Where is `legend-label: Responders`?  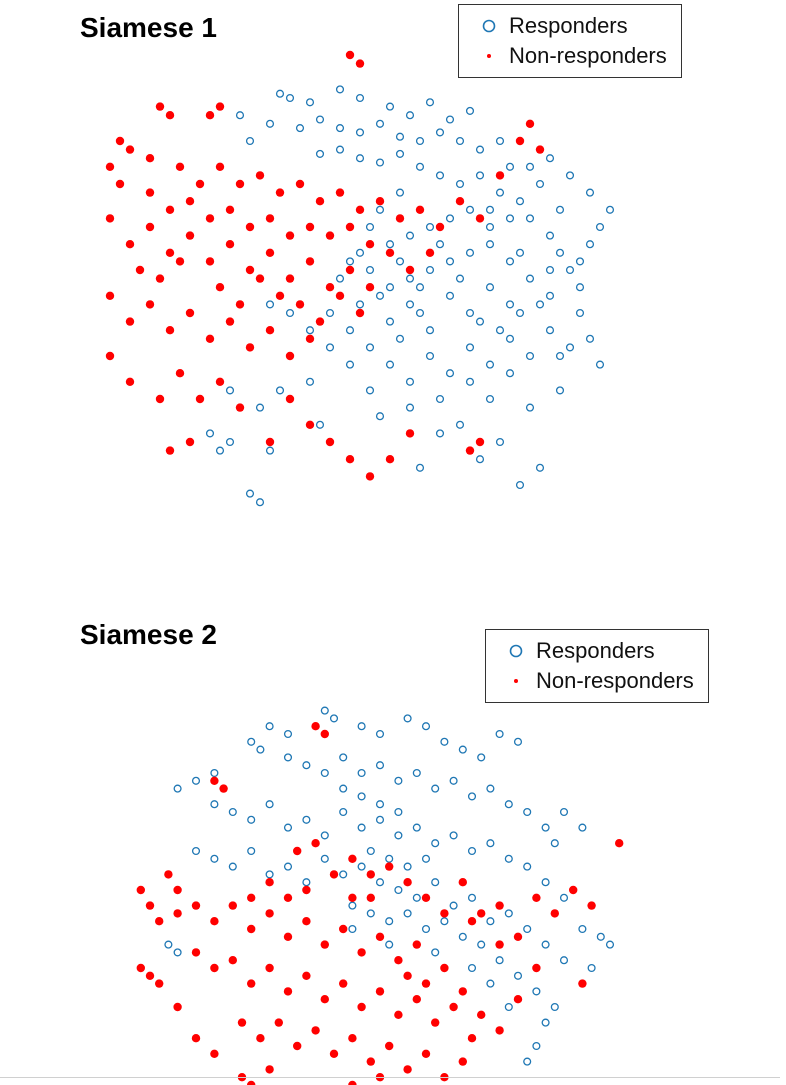 legend-label: Responders is located at coordinates (595, 650).